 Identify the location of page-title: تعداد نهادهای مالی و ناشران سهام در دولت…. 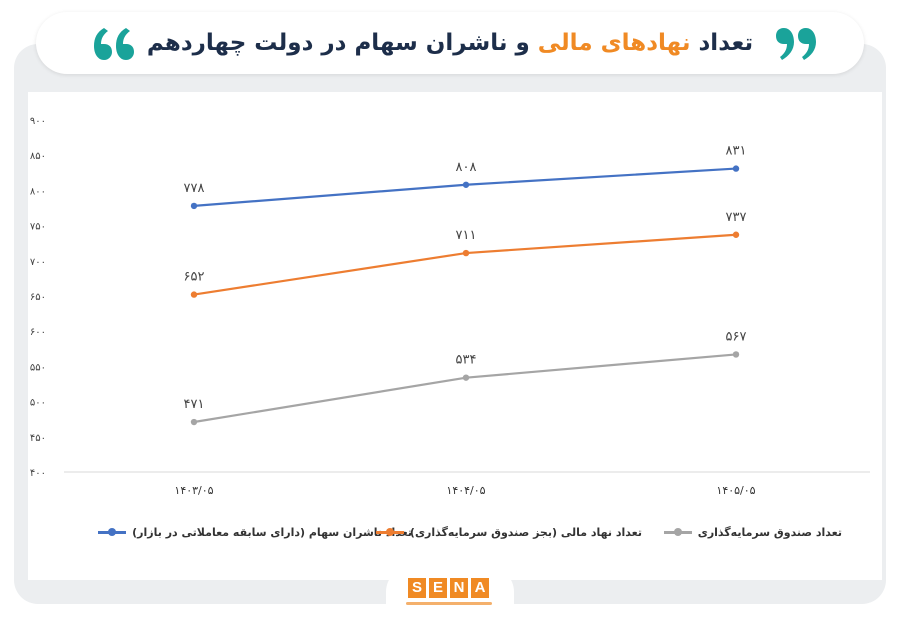
(450, 43).